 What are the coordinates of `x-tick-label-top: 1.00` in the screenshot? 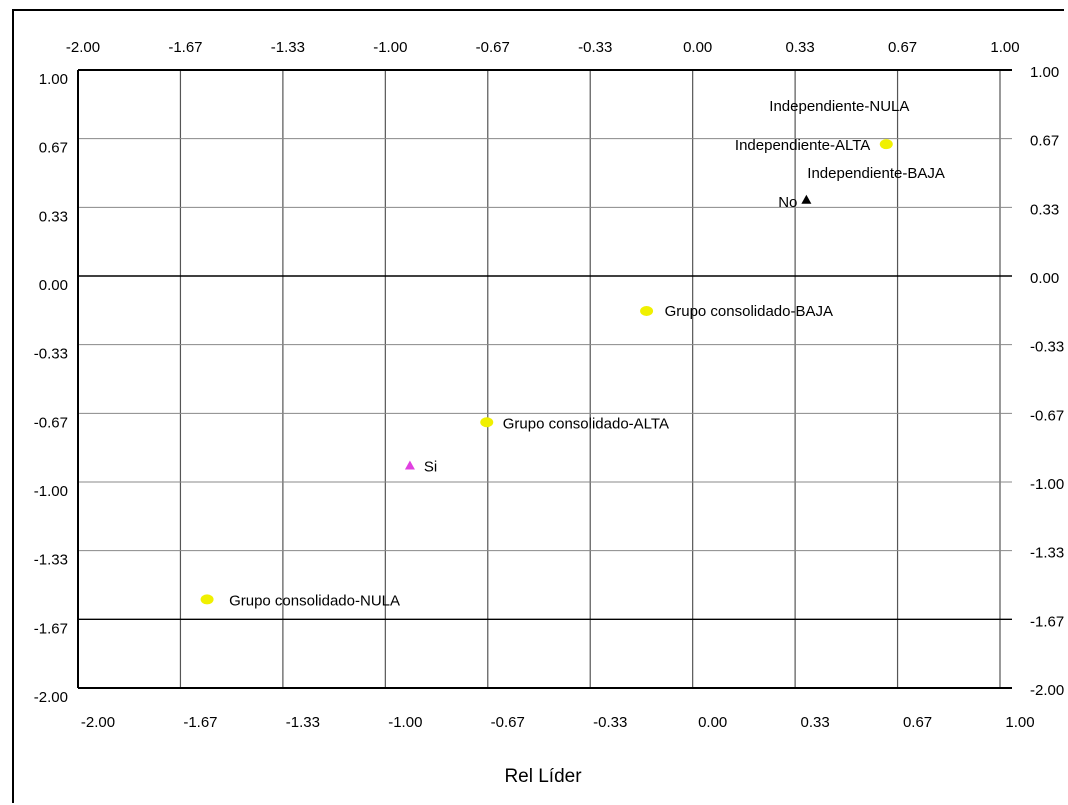 It's located at (1004, 47).